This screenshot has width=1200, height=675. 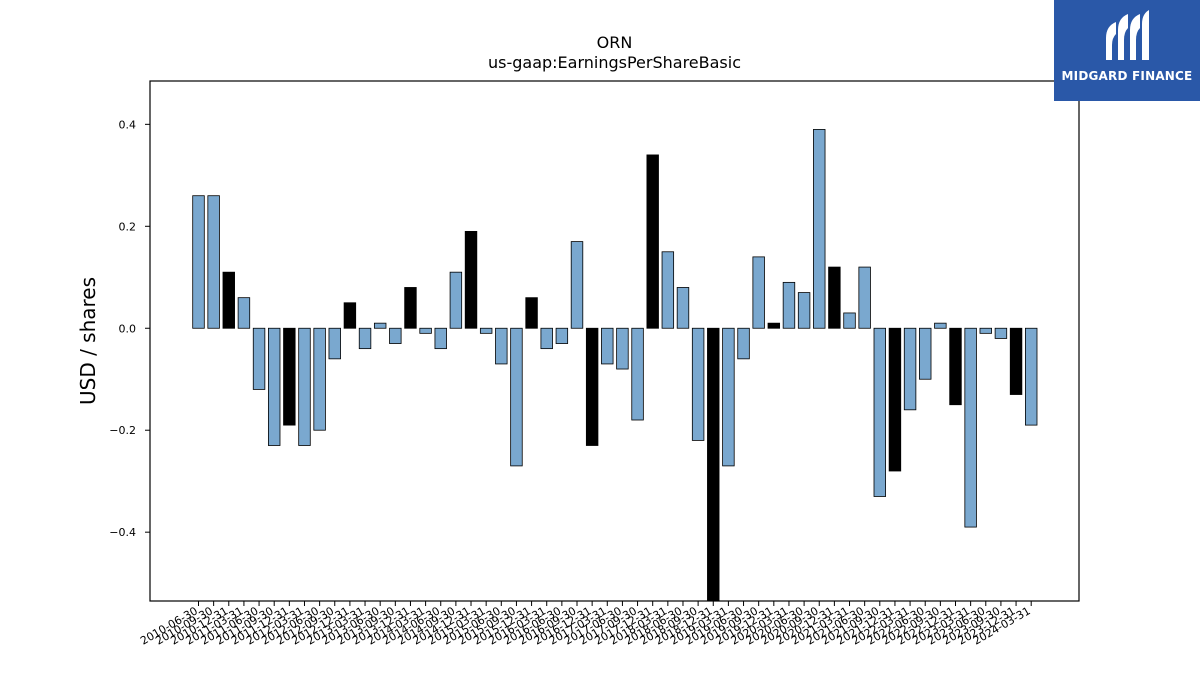 What do you see at coordinates (128, 124) in the screenshot?
I see `y-tick-label: 0.4` at bounding box center [128, 124].